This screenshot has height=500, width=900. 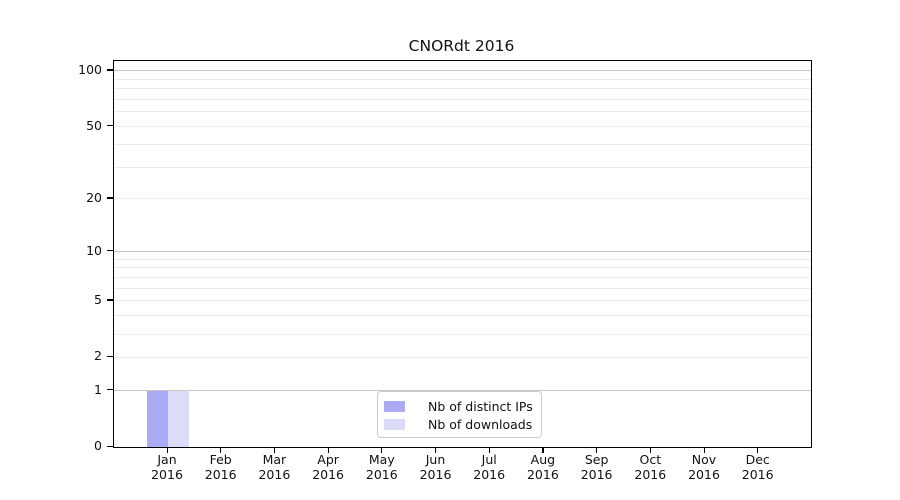 I want to click on x-tick-label-jan: Jan 2016, so click(x=167, y=467).